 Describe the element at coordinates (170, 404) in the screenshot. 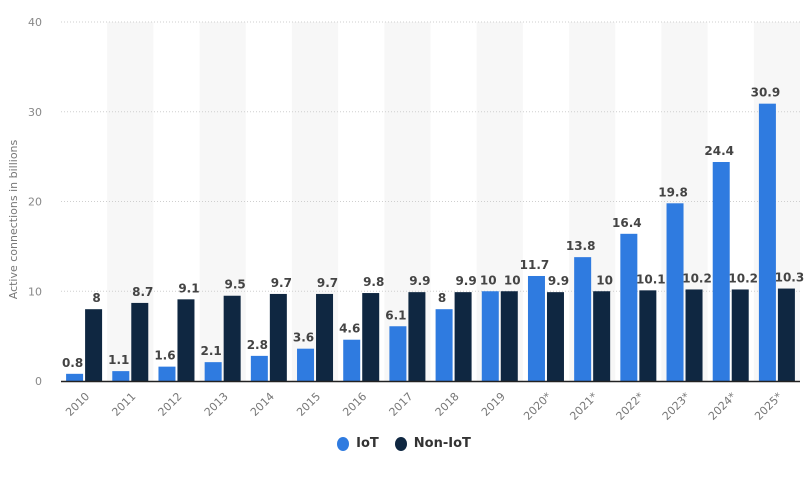

I see `x-tick-label: 2012` at that location.